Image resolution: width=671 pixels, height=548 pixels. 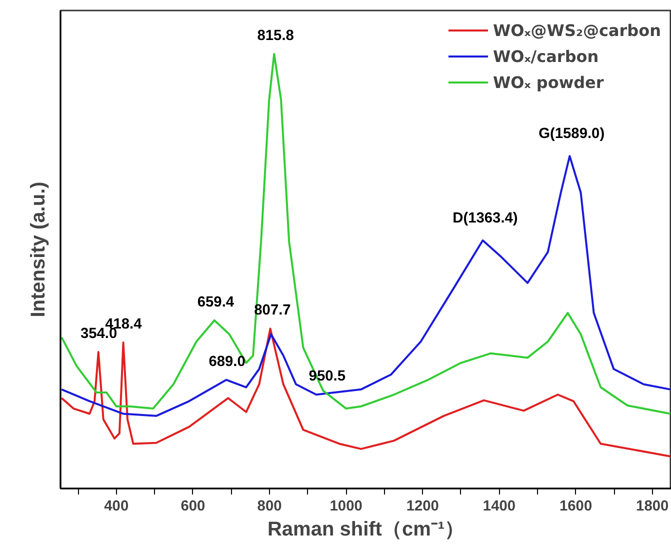 What do you see at coordinates (422, 506) in the screenshot?
I see `x-tick-label: 1200` at bounding box center [422, 506].